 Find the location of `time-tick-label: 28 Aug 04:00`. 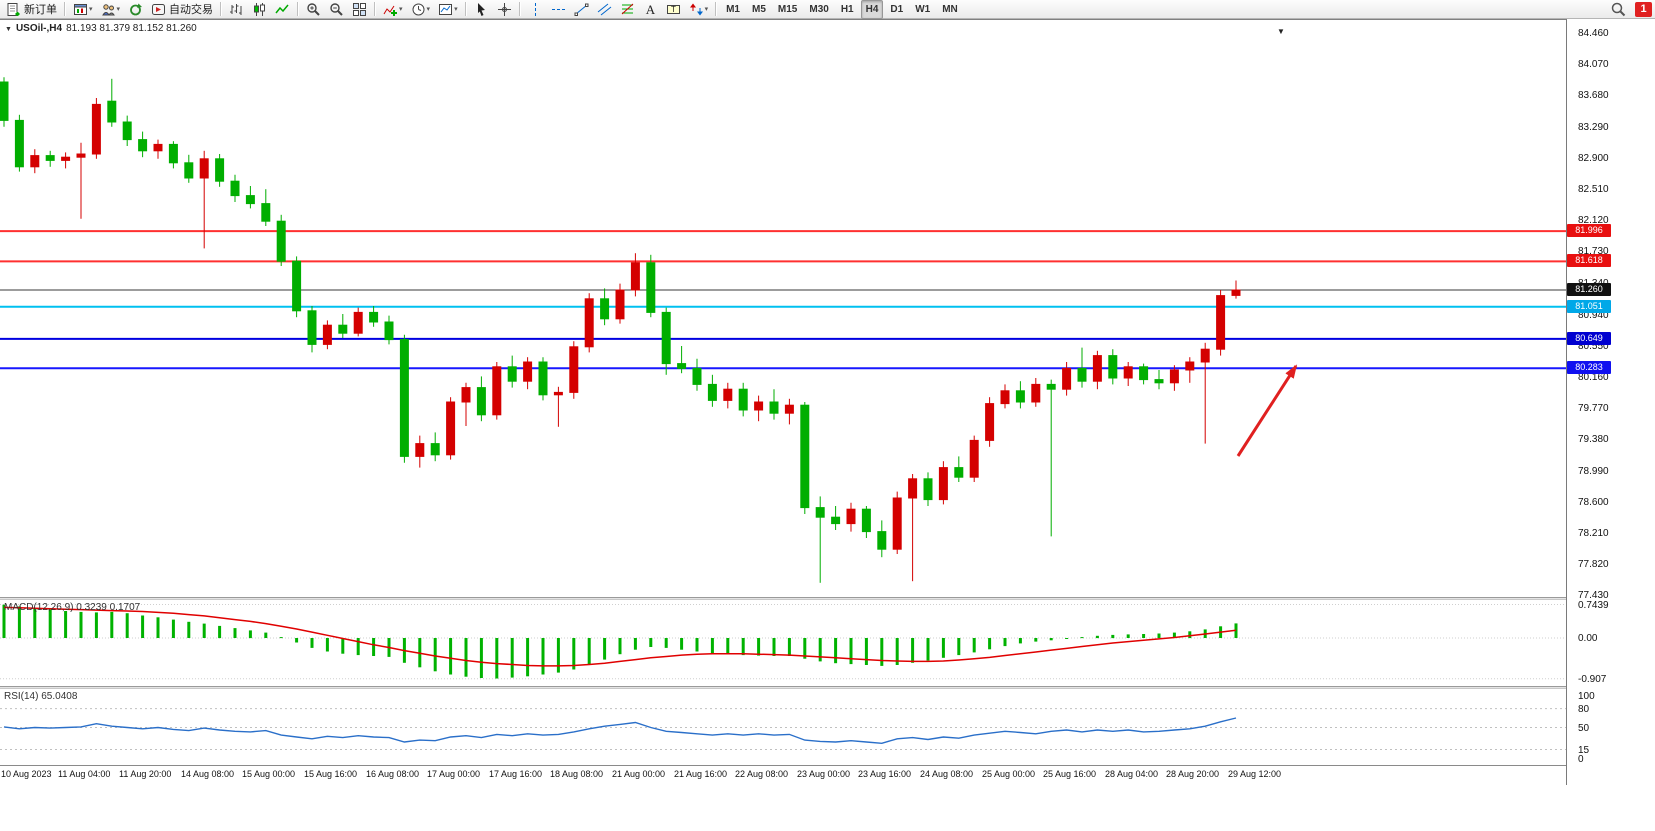

time-tick-label: 28 Aug 04:00 is located at coordinates (1132, 774).